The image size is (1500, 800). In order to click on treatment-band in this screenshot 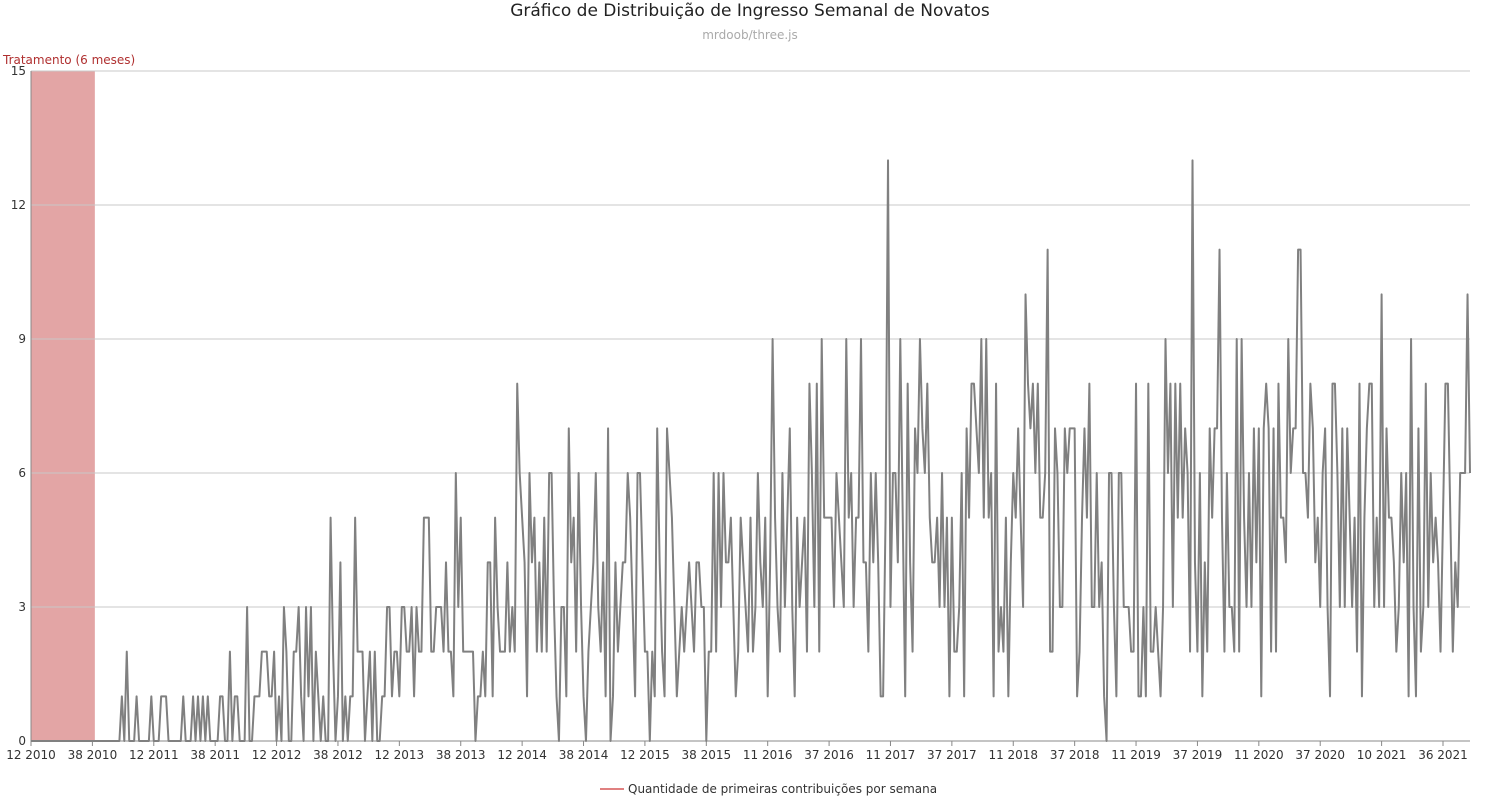, I will do `click(63, 406)`.